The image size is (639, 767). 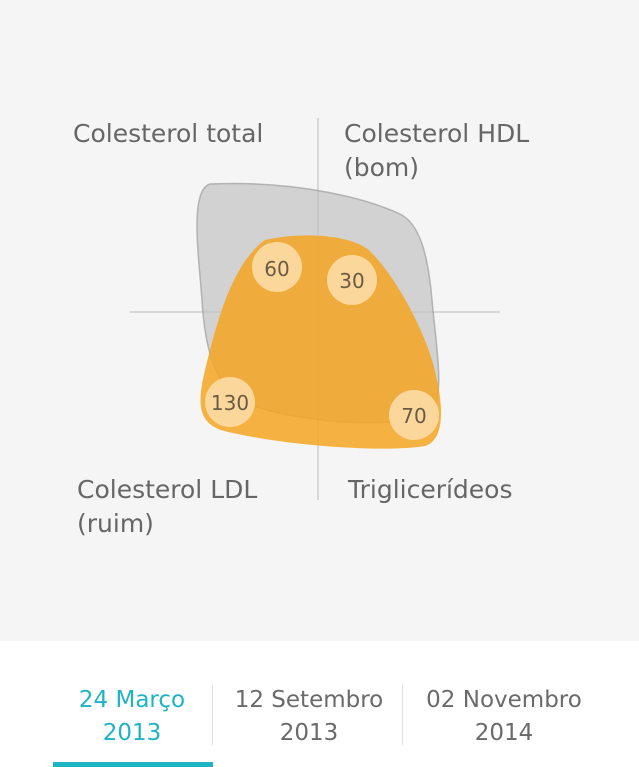 I want to click on value-colesterol-hdl: 30, so click(x=351, y=281).